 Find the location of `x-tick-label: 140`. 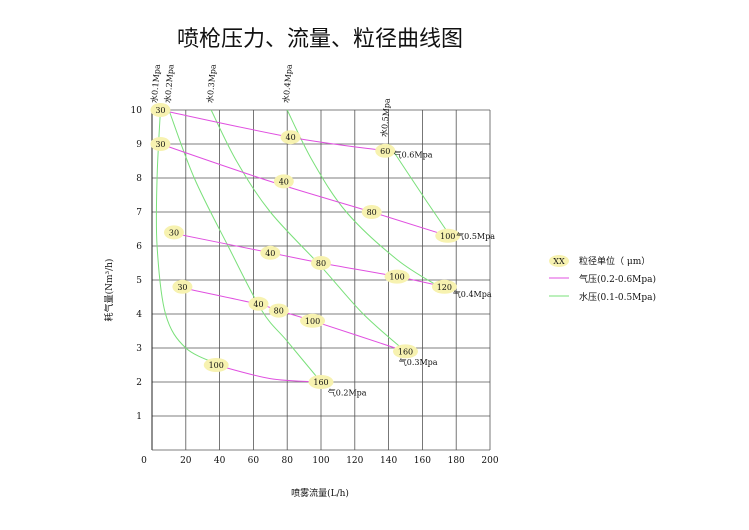

x-tick-label: 140 is located at coordinates (388, 461).